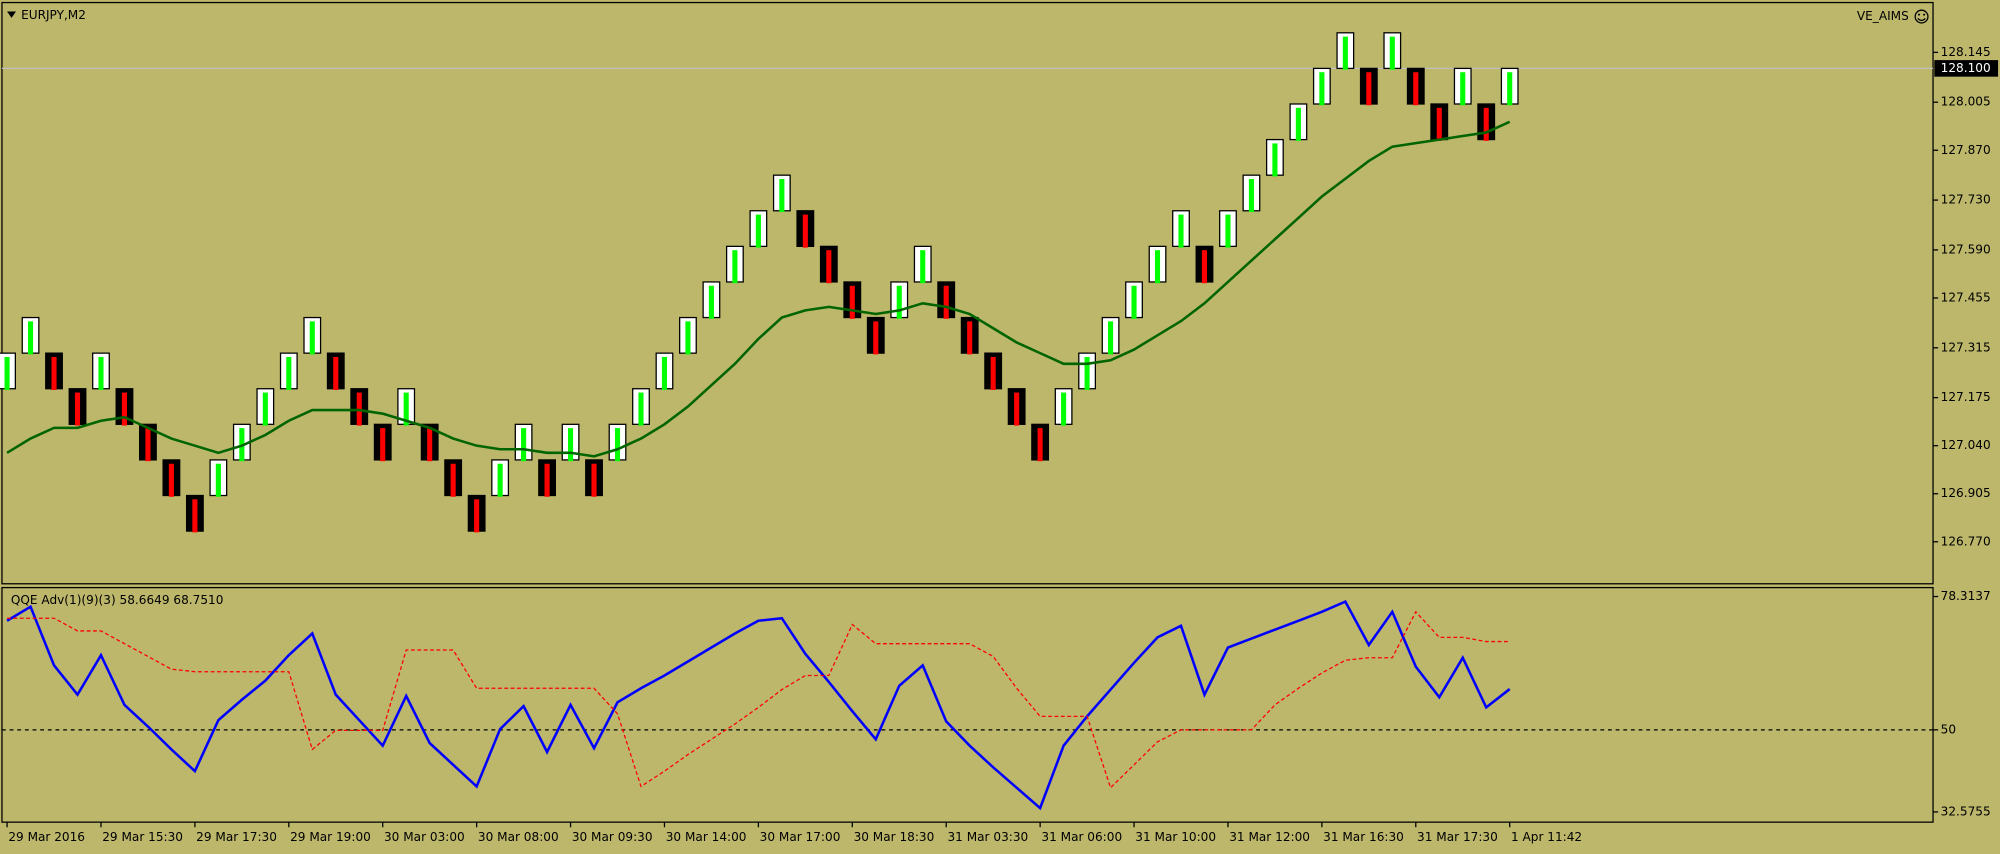 Image resolution: width=2000 pixels, height=854 pixels. Describe the element at coordinates (1081, 837) in the screenshot. I see `x-tick-label: 31 Mar 06:00` at that location.